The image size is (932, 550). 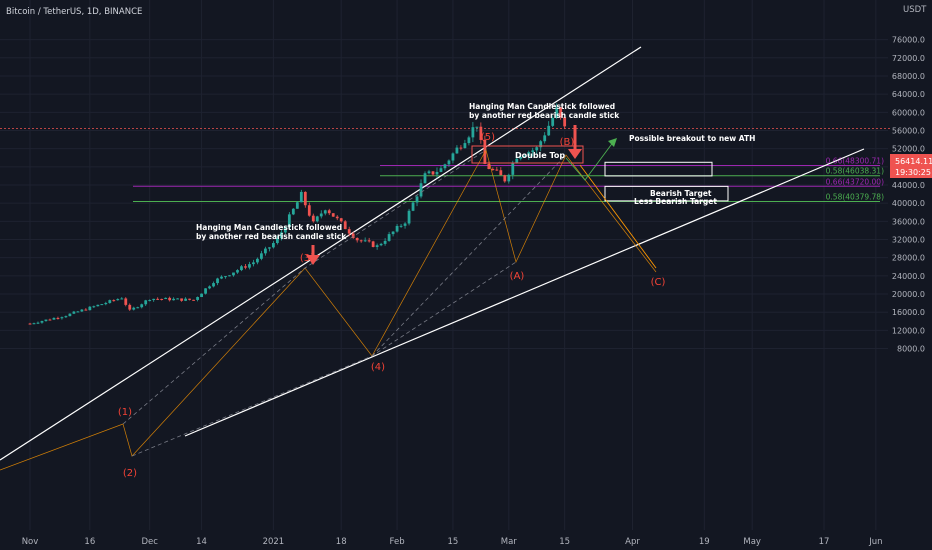 What do you see at coordinates (675, 201) in the screenshot?
I see `less-bearish-target-note: Less Bearish Target` at bounding box center [675, 201].